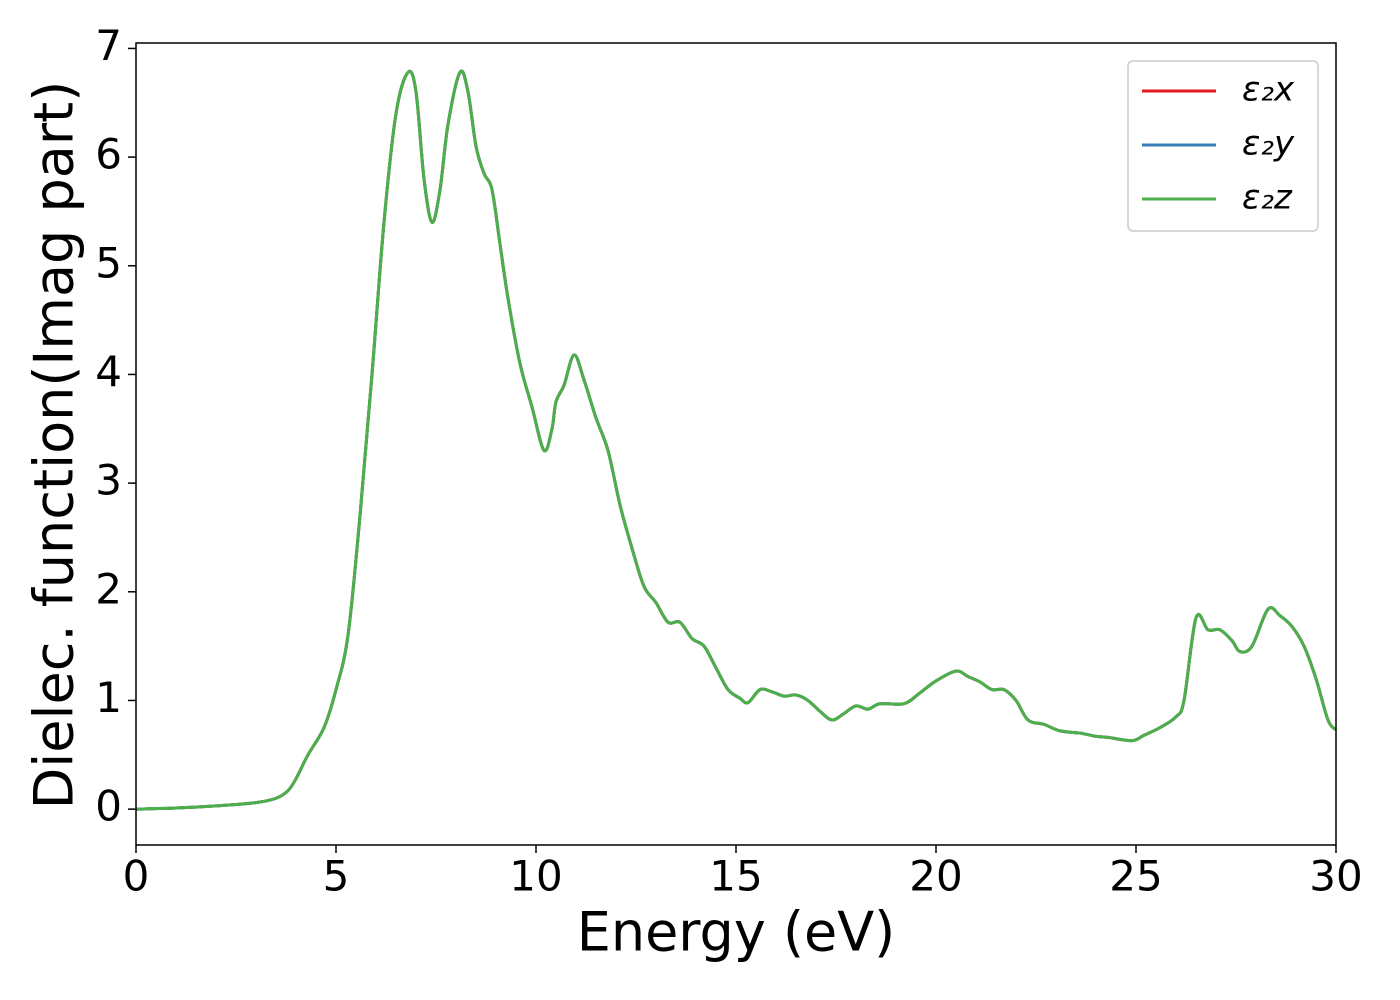 This screenshot has height=1000, width=1400. Describe the element at coordinates (136, 876) in the screenshot. I see `x-tick-label: 0` at that location.